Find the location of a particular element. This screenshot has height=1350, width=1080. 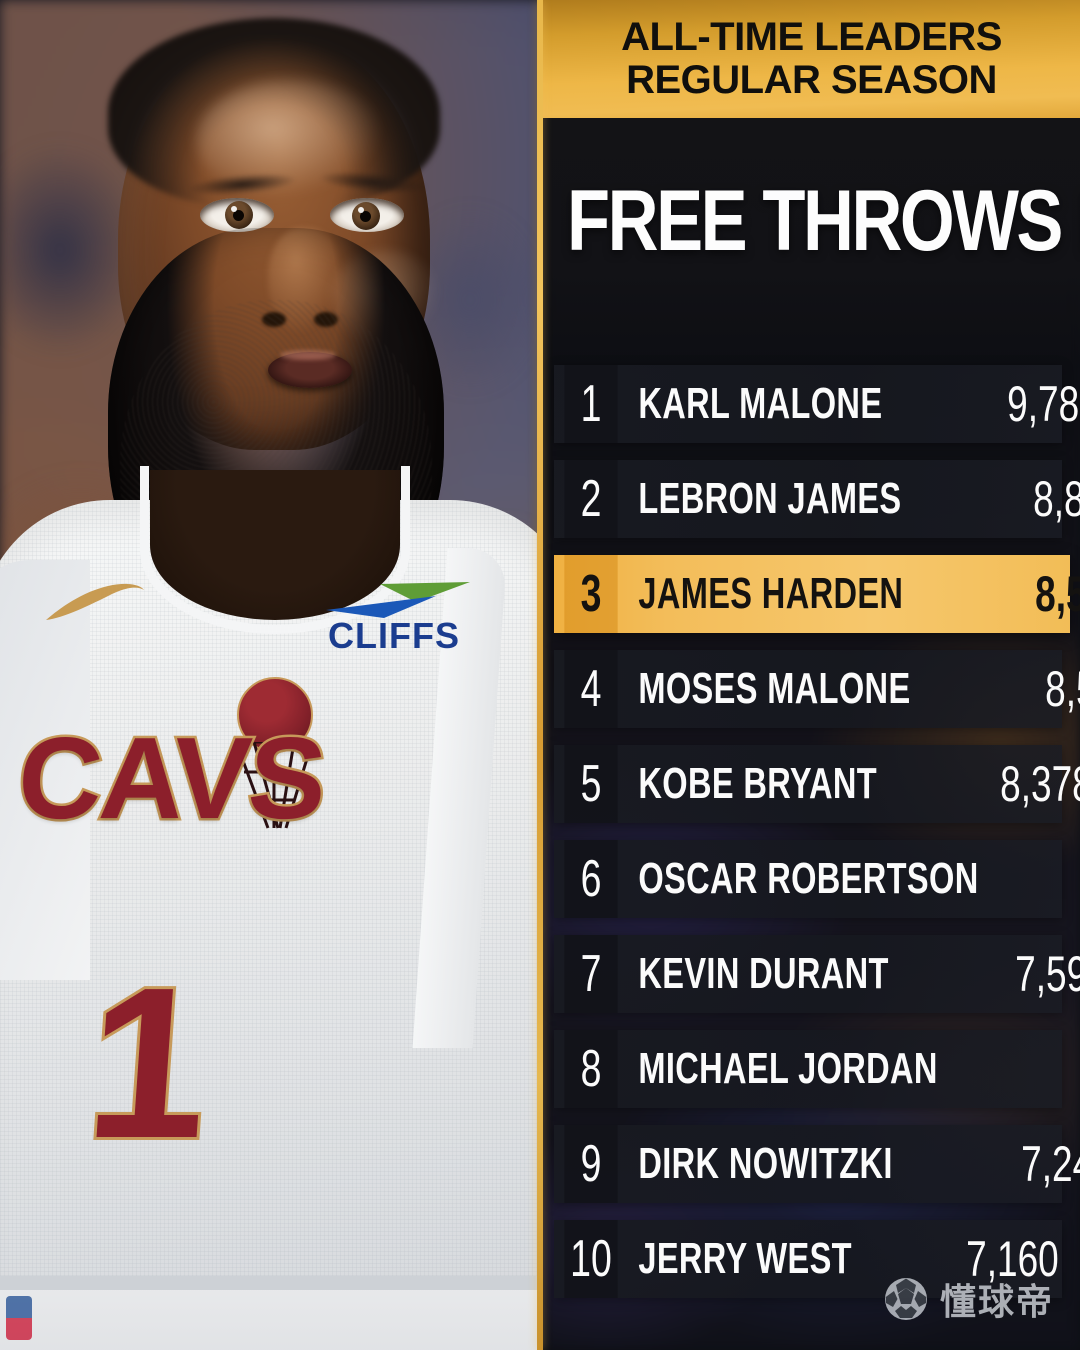

leaderboard-row: 10 JERRY WEST 7,160 is located at coordinates (808, 1259).